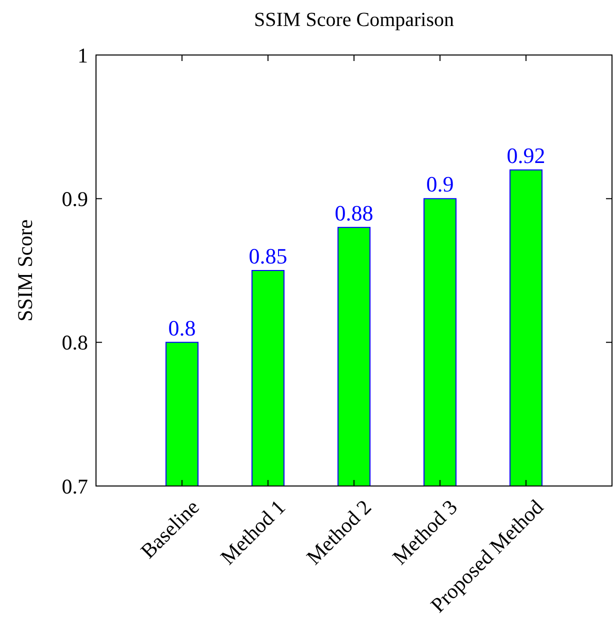  What do you see at coordinates (354, 20) in the screenshot?
I see `chart-title: SSIM Score Comparison` at bounding box center [354, 20].